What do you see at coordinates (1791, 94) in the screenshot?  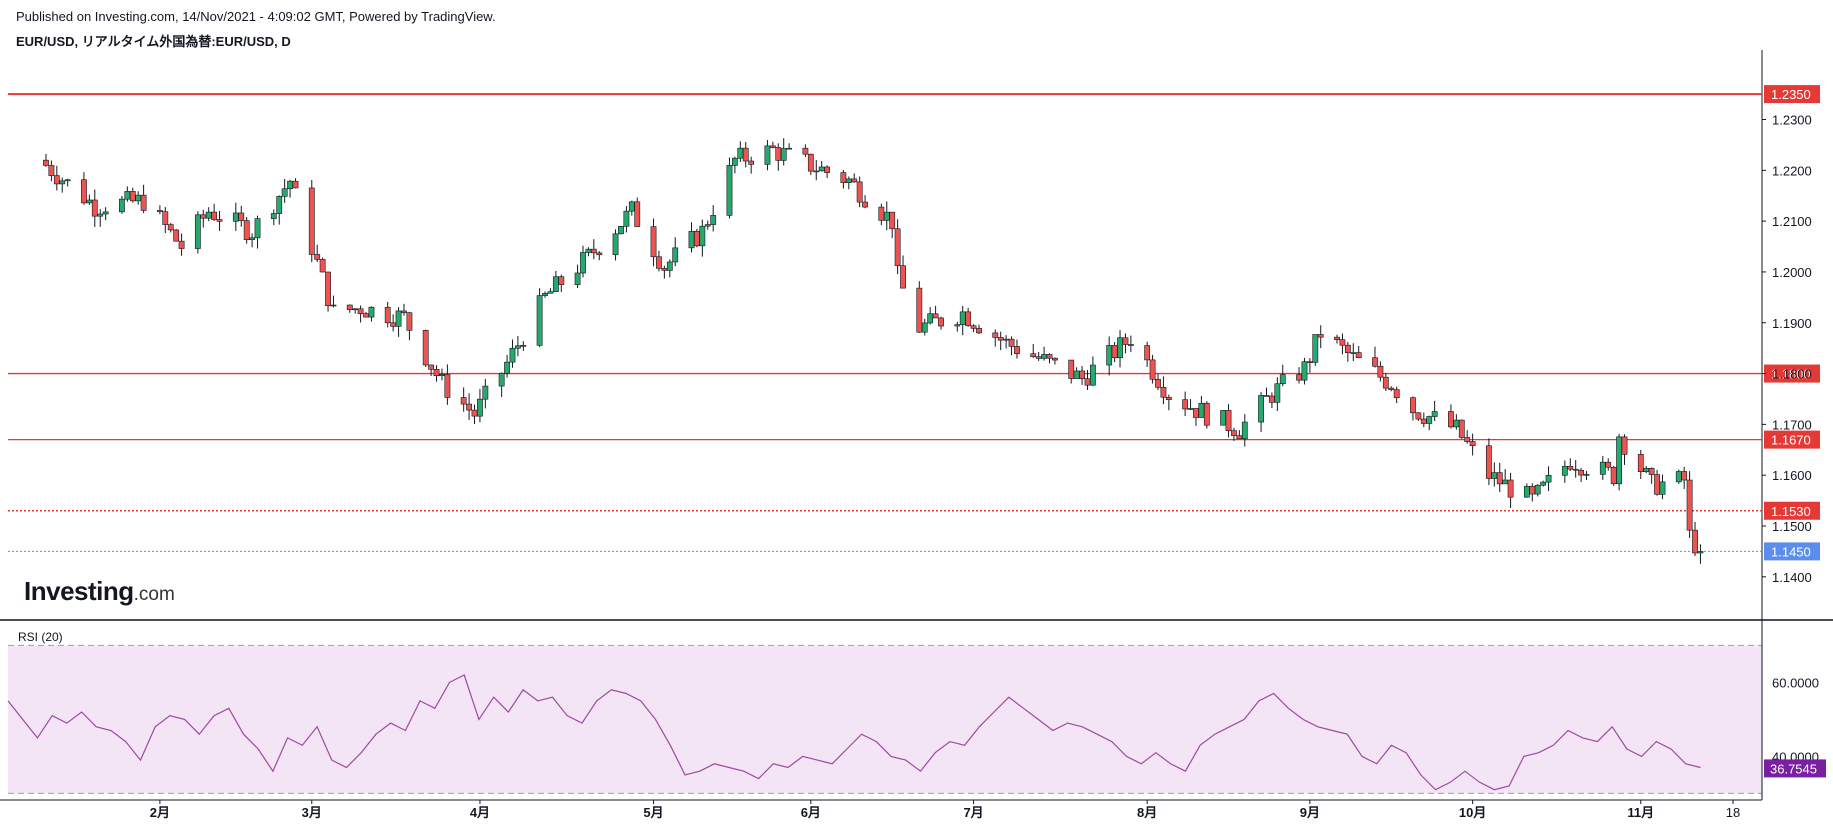 I see `level-1.2350-label: 1.2350` at bounding box center [1791, 94].